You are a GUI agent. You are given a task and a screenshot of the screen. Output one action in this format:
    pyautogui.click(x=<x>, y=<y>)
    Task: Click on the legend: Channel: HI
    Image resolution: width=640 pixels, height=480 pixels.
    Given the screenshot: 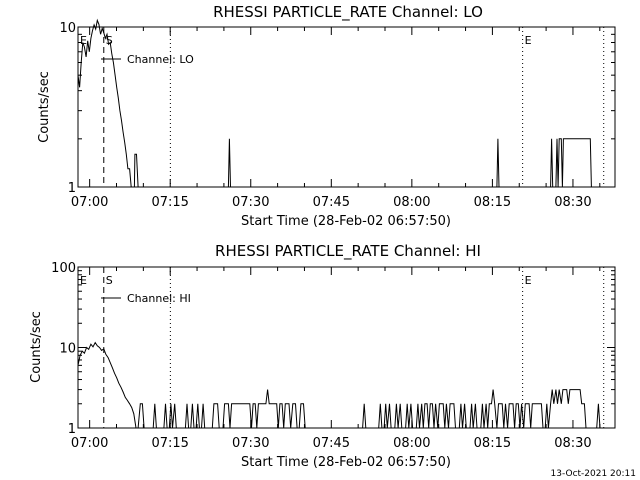 What is the action you would take?
    pyautogui.click(x=146, y=298)
    